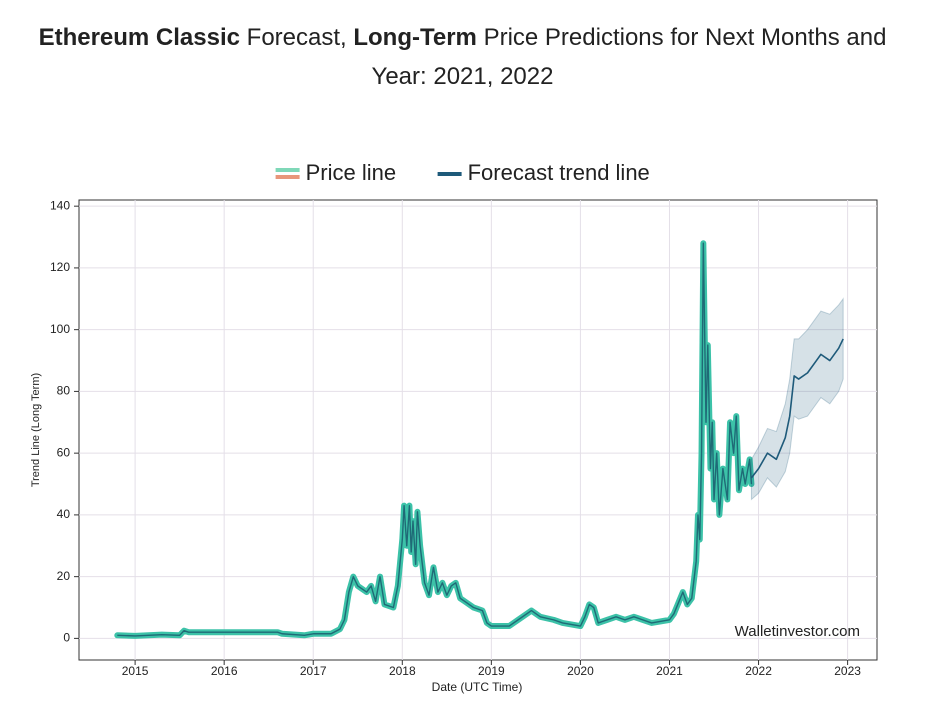  Describe the element at coordinates (64, 452) in the screenshot. I see `y-tick-label: 60` at that location.